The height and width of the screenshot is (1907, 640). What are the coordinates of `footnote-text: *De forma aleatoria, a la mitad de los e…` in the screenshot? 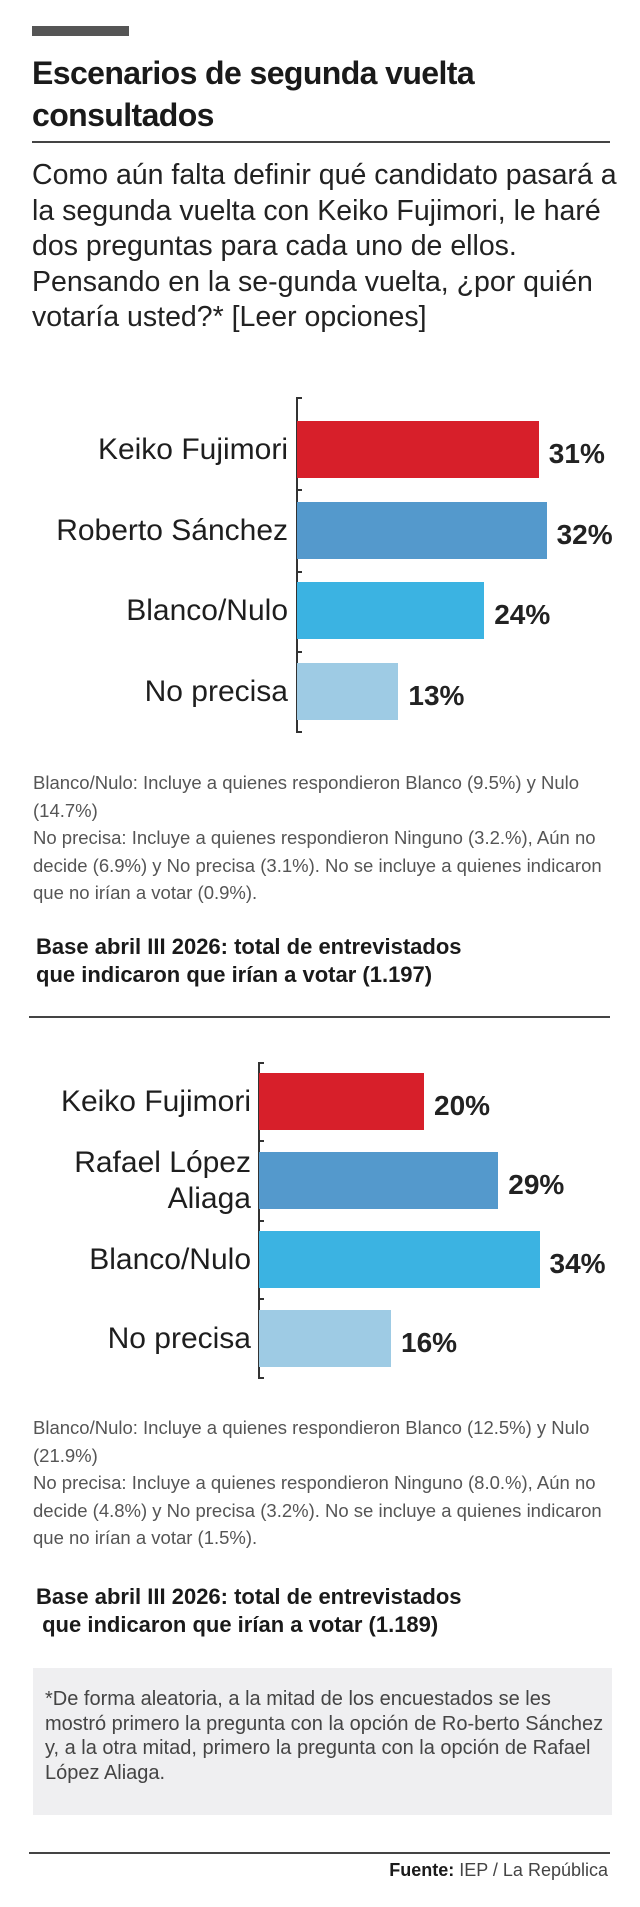 It's located at (324, 1736).